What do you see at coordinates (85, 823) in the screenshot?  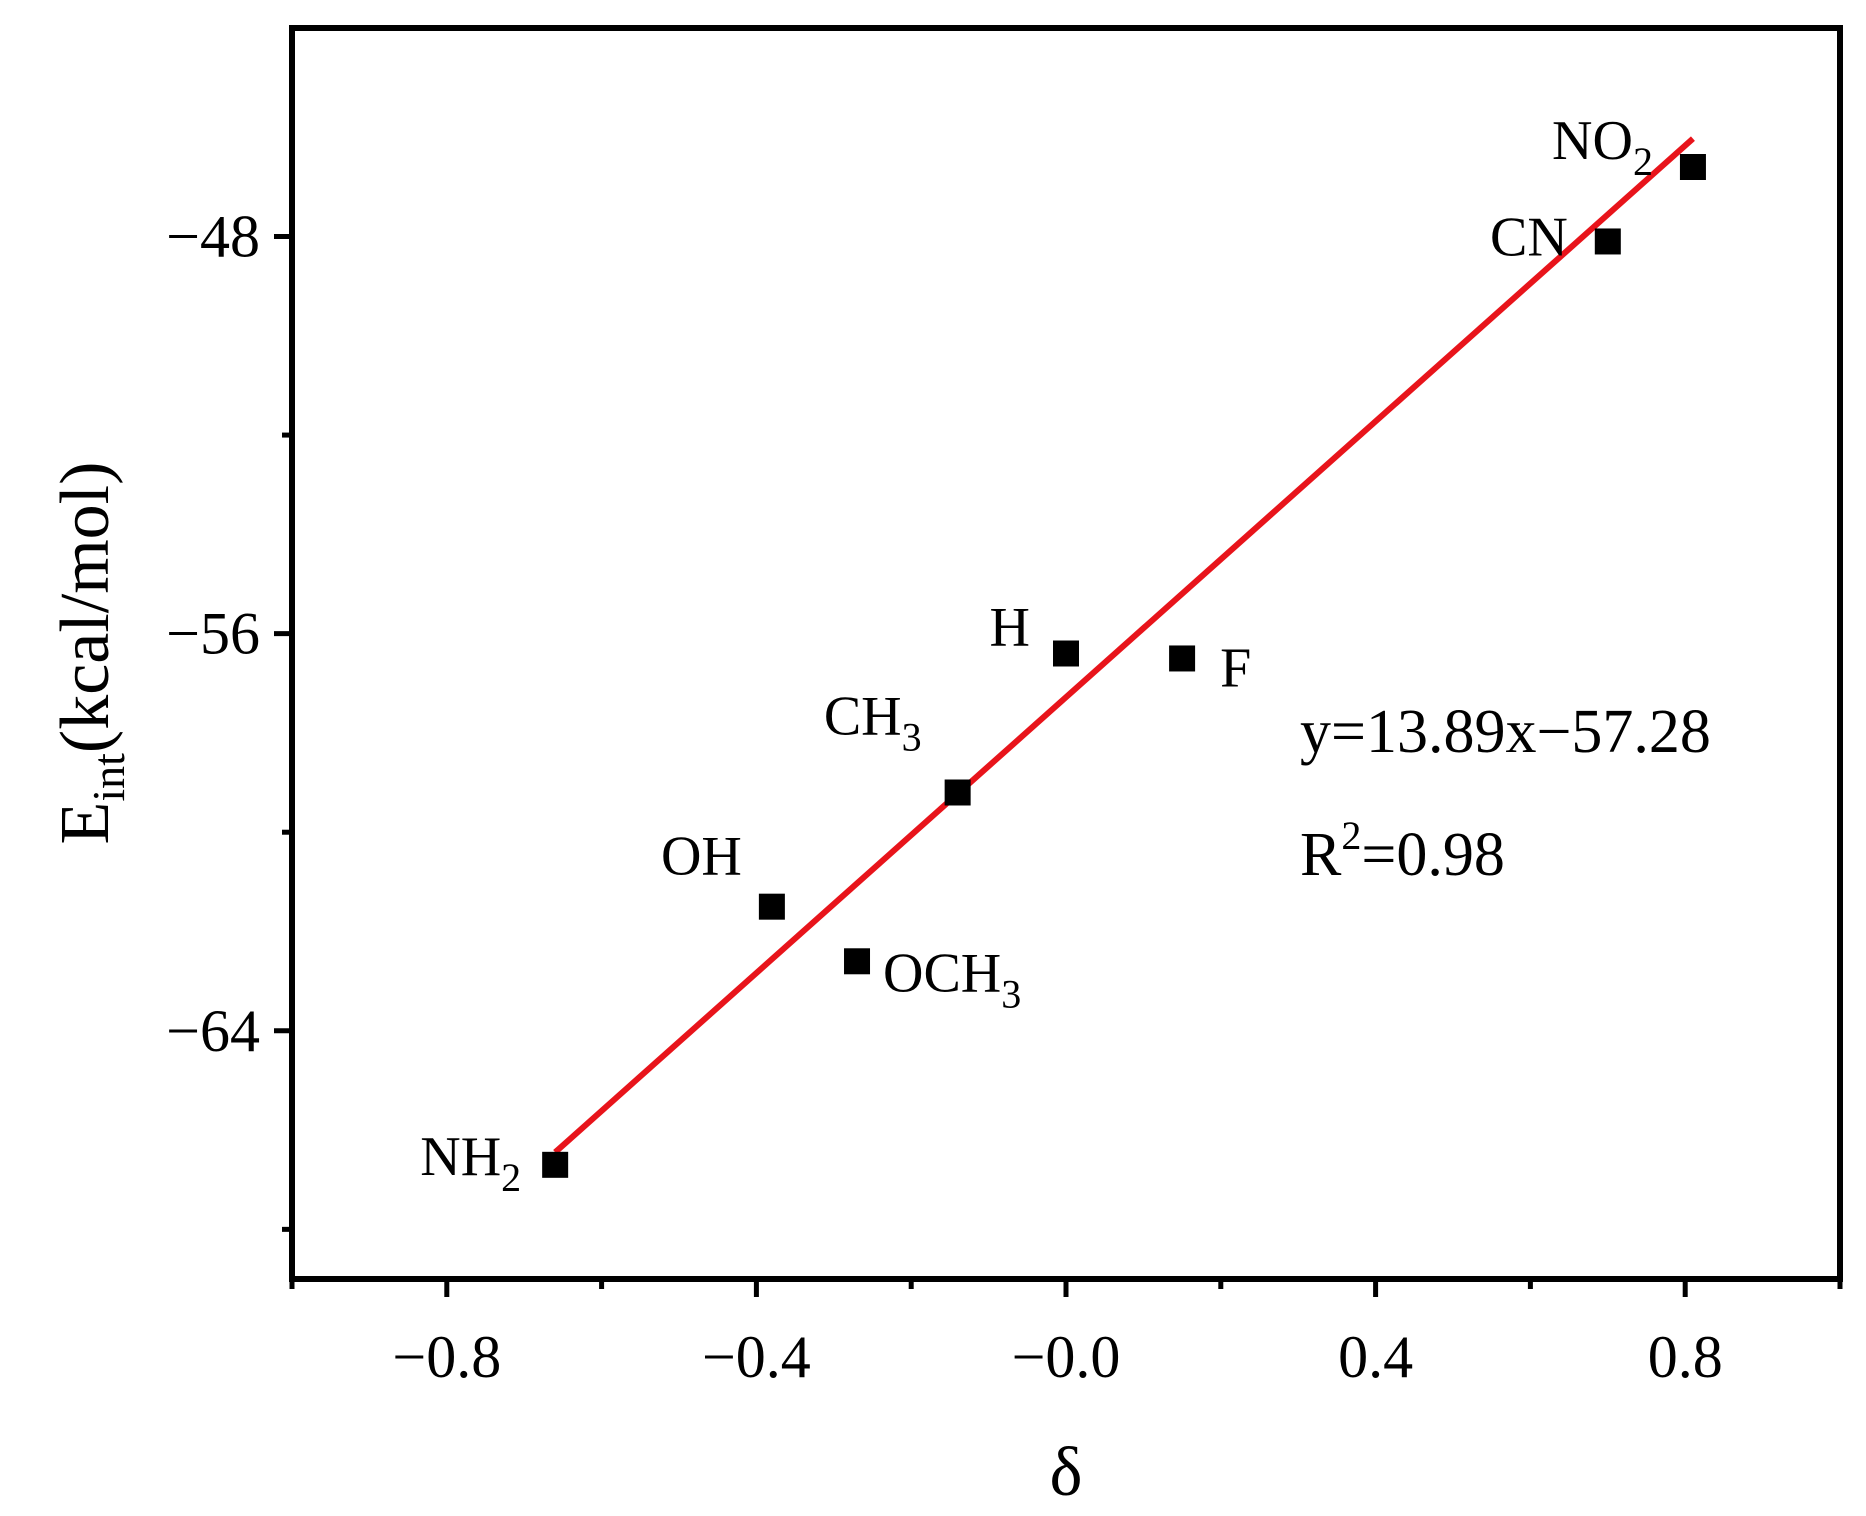 I see `y-axis-title-main: E` at bounding box center [85, 823].